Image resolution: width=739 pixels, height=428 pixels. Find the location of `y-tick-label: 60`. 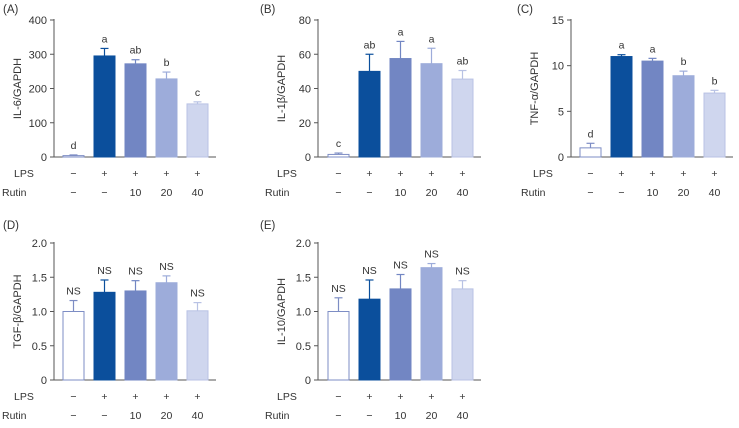

y-tick-label: 60 is located at coordinates (305, 55).